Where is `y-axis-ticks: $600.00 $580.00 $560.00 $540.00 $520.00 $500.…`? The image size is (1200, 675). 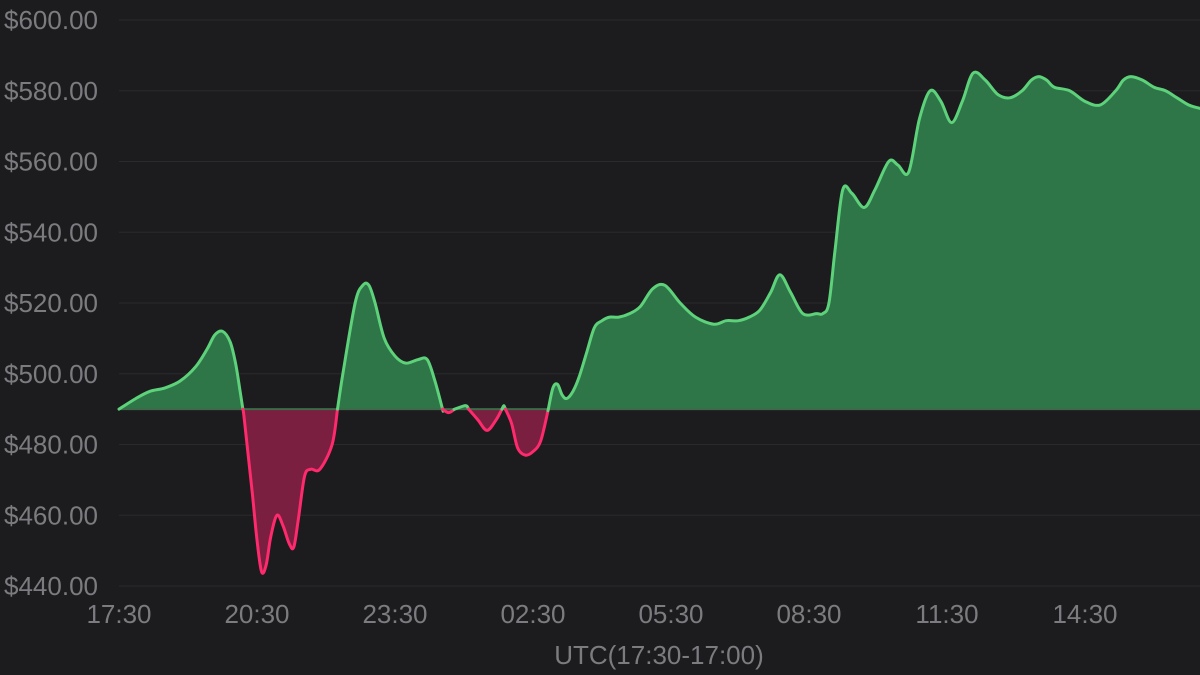
y-axis-ticks: $600.00 $580.00 $560.00 $540.00 $520.00 $500.… is located at coordinates (51, 303).